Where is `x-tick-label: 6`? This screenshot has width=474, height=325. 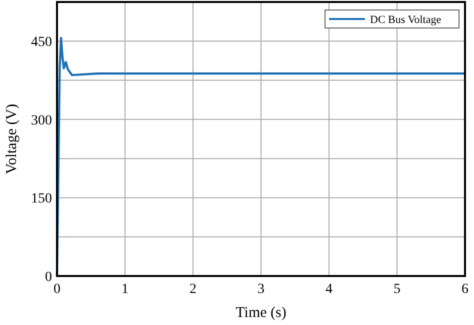 x-tick-label: 6 is located at coordinates (465, 289).